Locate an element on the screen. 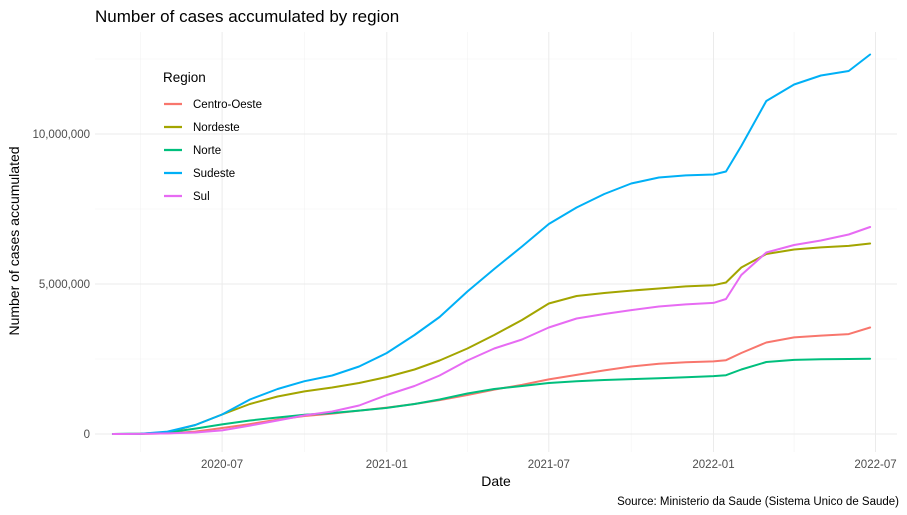 This screenshot has width=907, height=515. legend-label-sul: Sul is located at coordinates (201, 197).